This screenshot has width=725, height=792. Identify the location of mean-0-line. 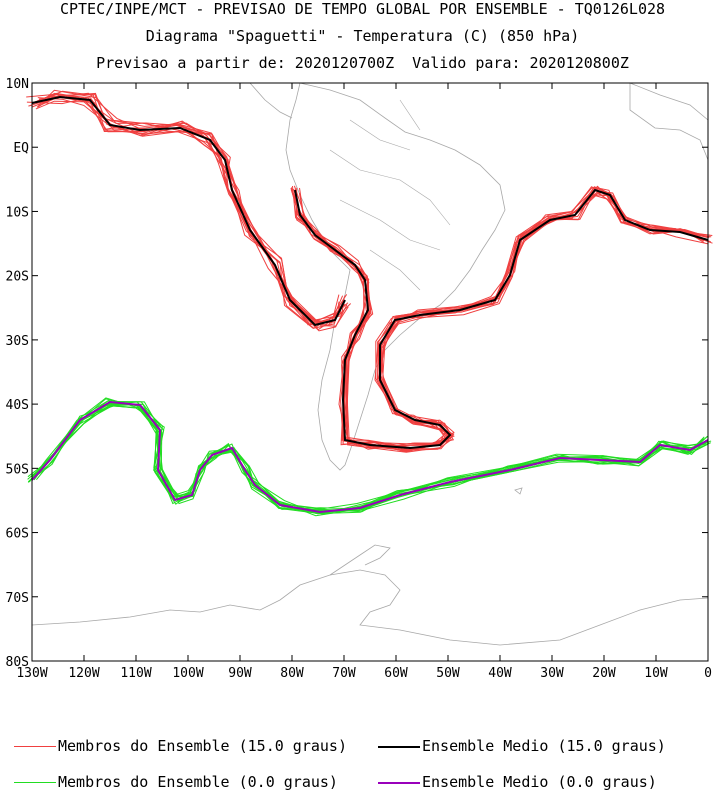
(370, 457).